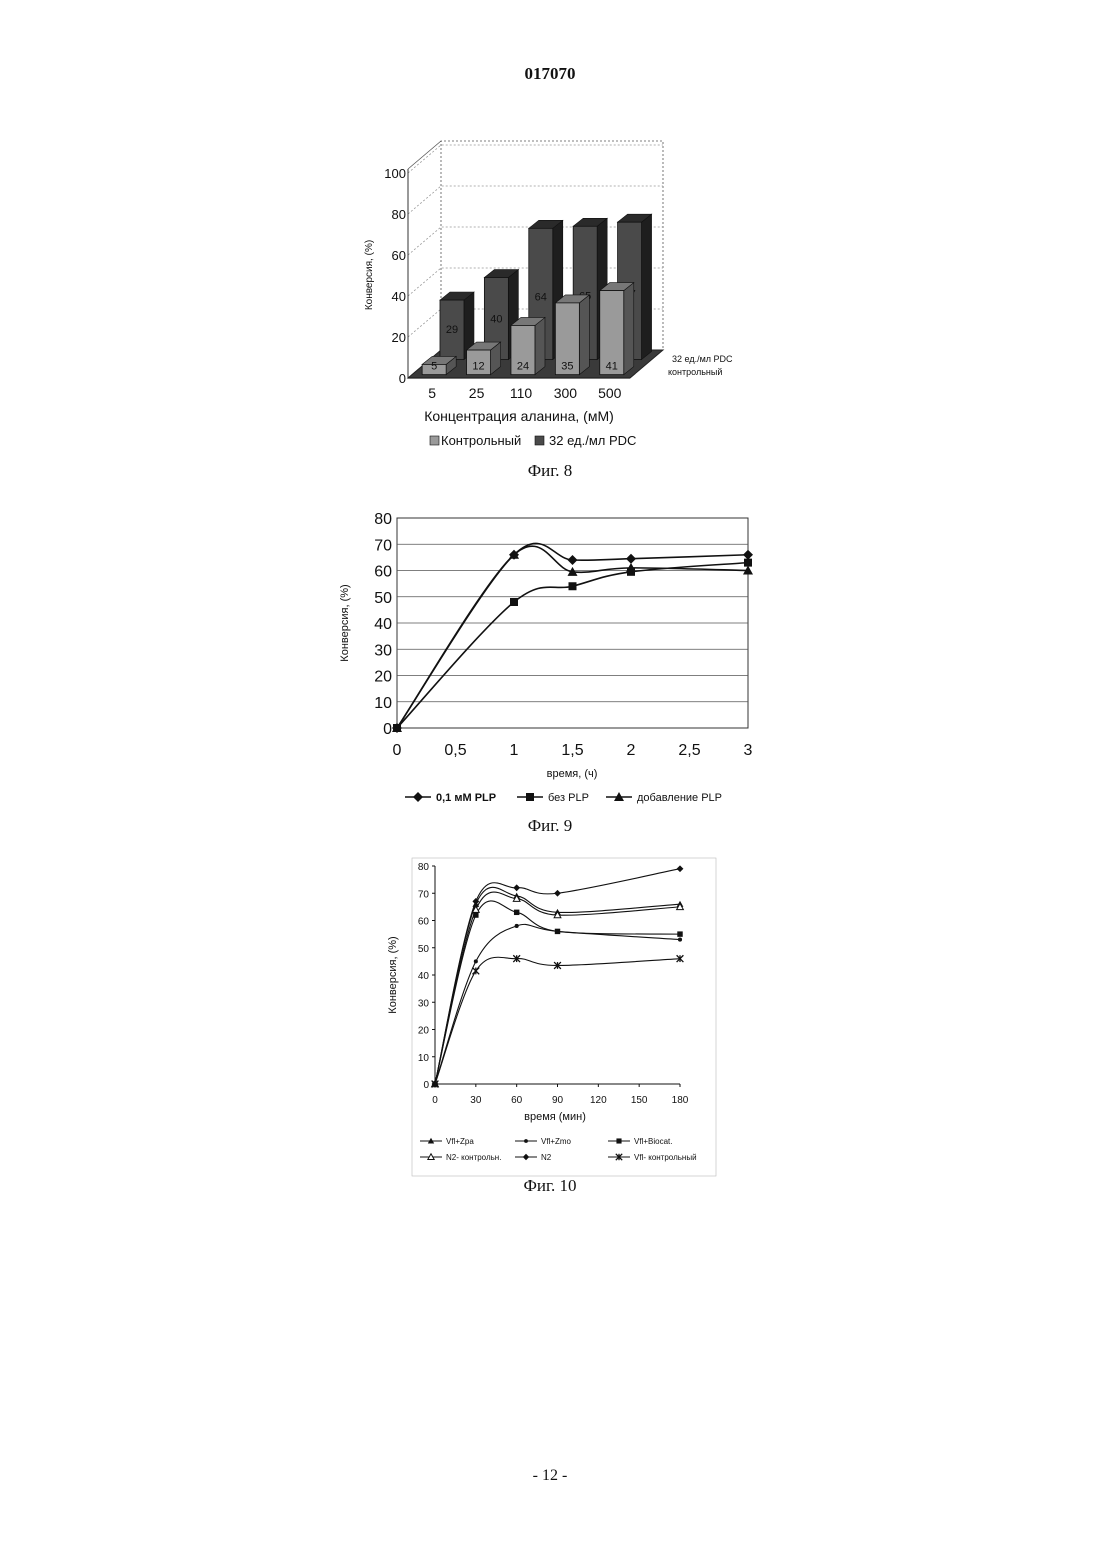 This screenshot has height=1556, width=1100. I want to click on y-tick-label: 40, so click(424, 976).